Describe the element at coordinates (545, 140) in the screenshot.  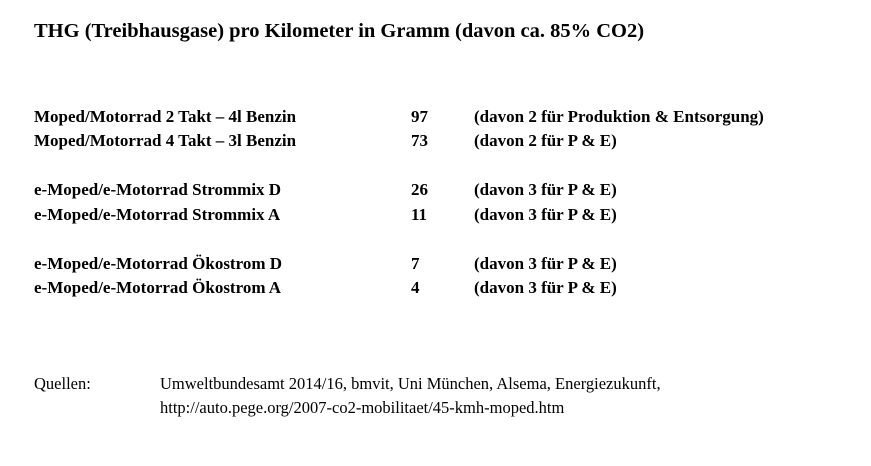
I see `row-note: (davon 2 für P & E)` at that location.